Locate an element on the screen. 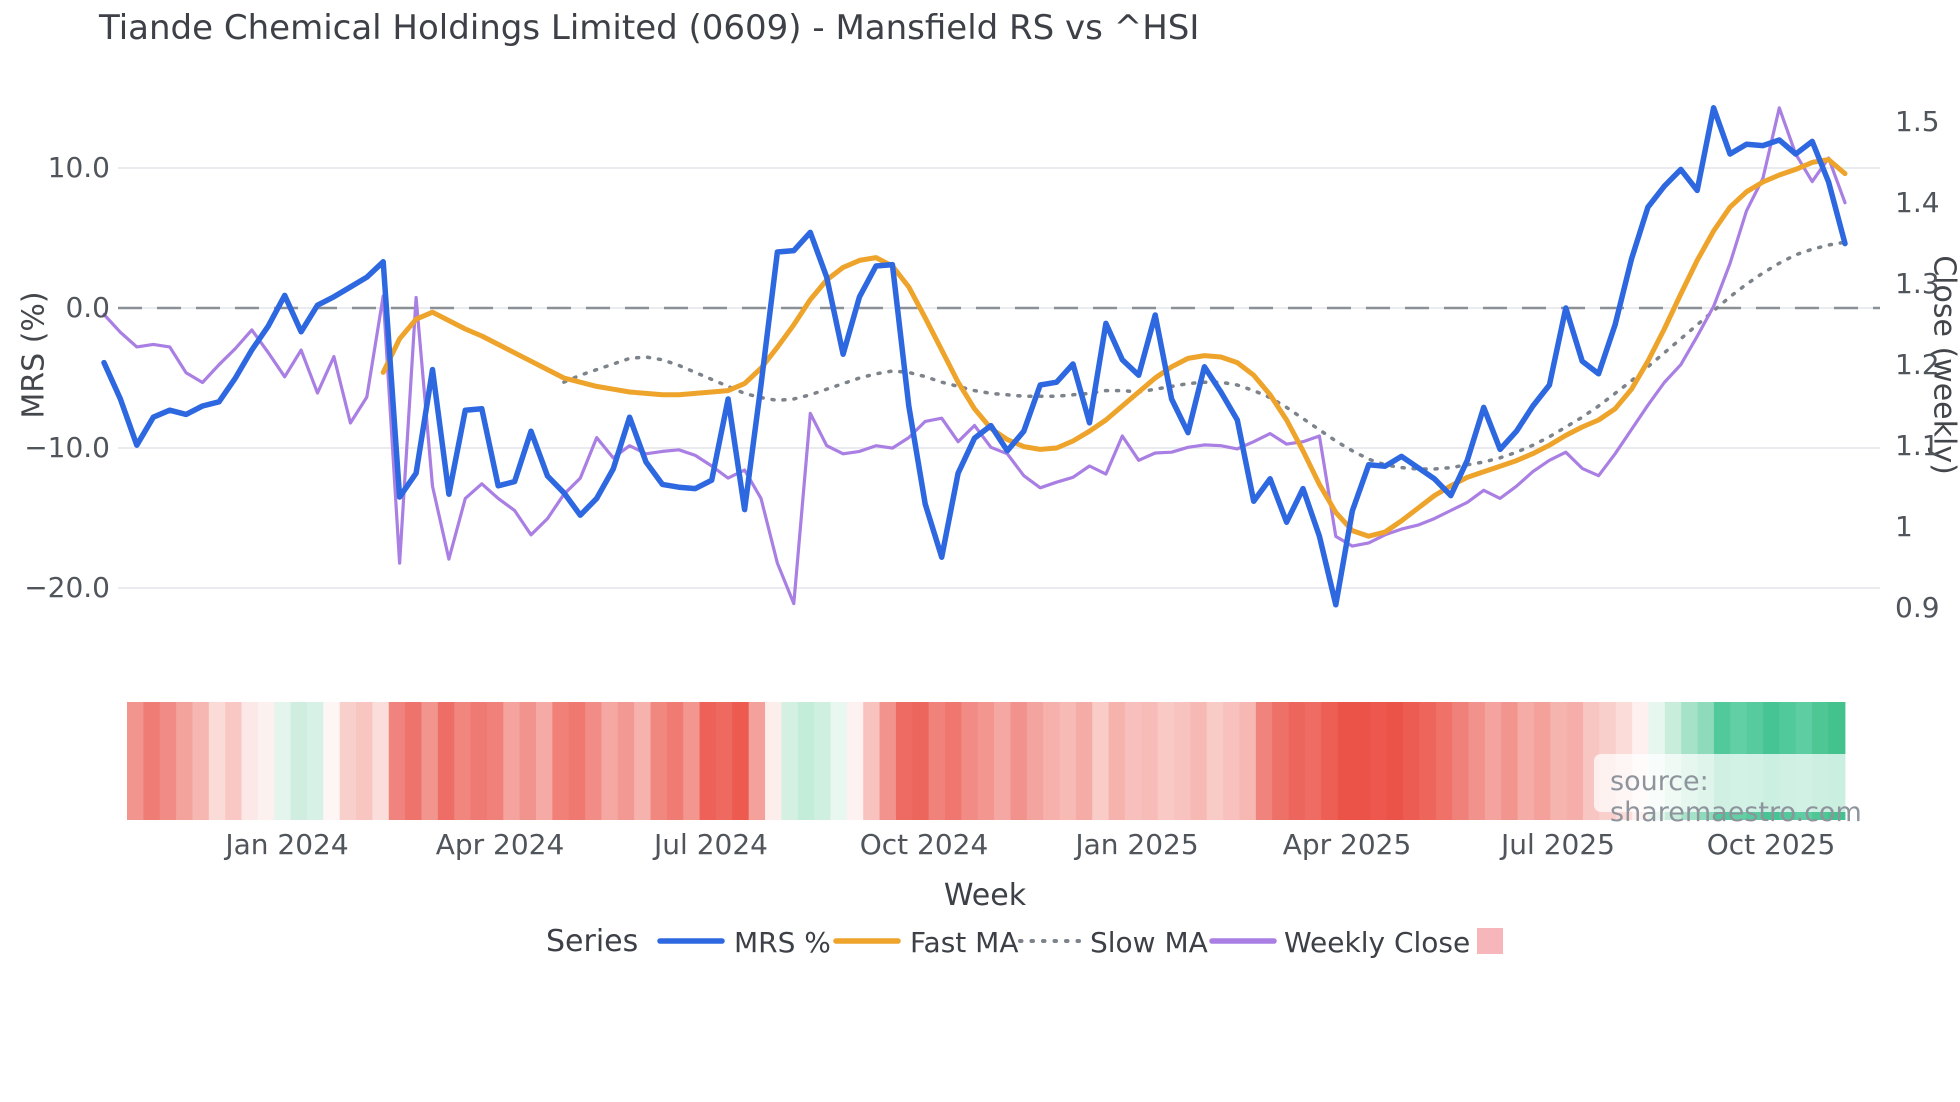 The height and width of the screenshot is (1102, 1960). legend: Series MRS % Fast MA Slow MA Weekly Close is located at coordinates (980, 942).